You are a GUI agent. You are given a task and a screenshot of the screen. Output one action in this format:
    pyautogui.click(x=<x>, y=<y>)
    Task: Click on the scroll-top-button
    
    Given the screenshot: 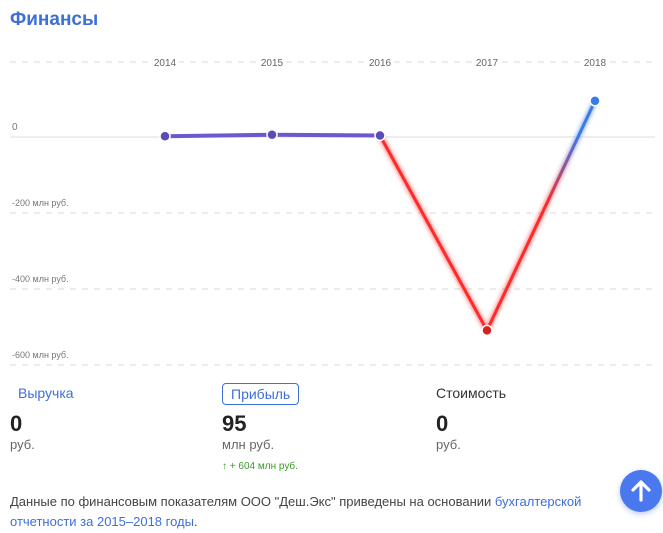 What is the action you would take?
    pyautogui.click(x=641, y=491)
    